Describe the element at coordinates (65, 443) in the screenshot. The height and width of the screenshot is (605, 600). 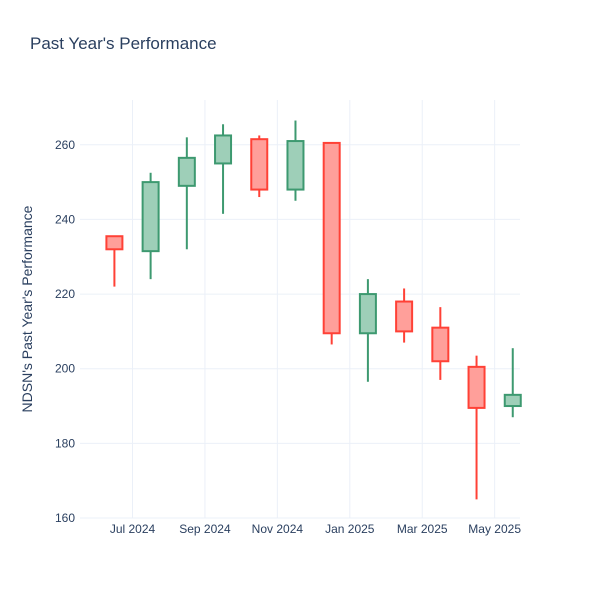
I see `y-tick-label: 180` at that location.